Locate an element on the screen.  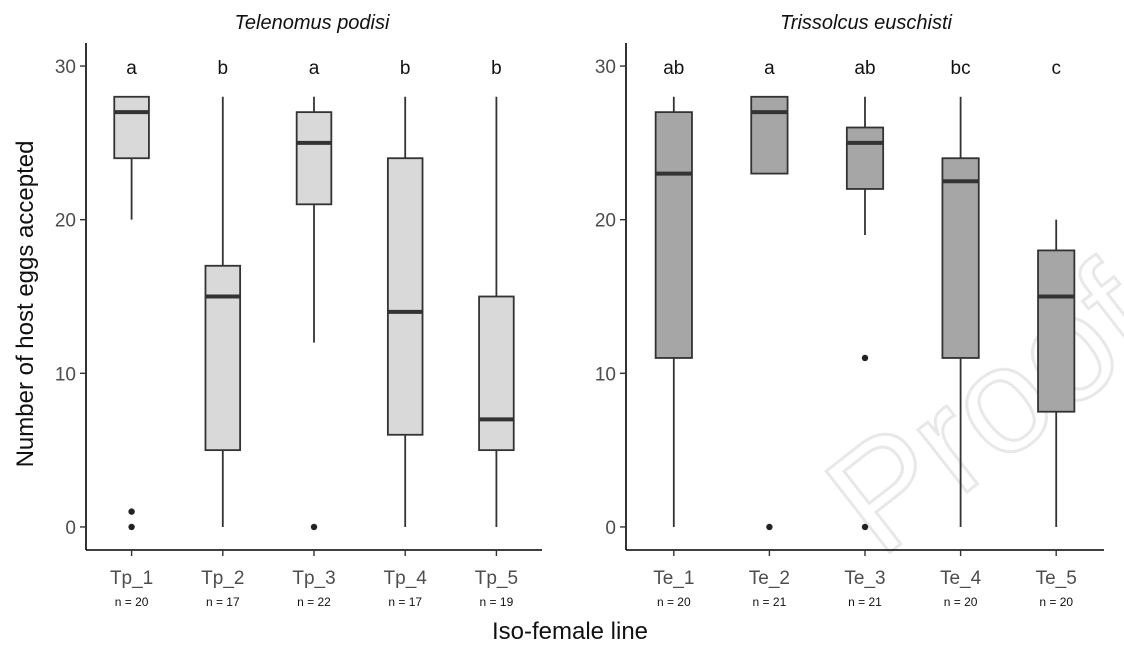
panel-title-left: Telenomus podisi is located at coordinates (312, 23).